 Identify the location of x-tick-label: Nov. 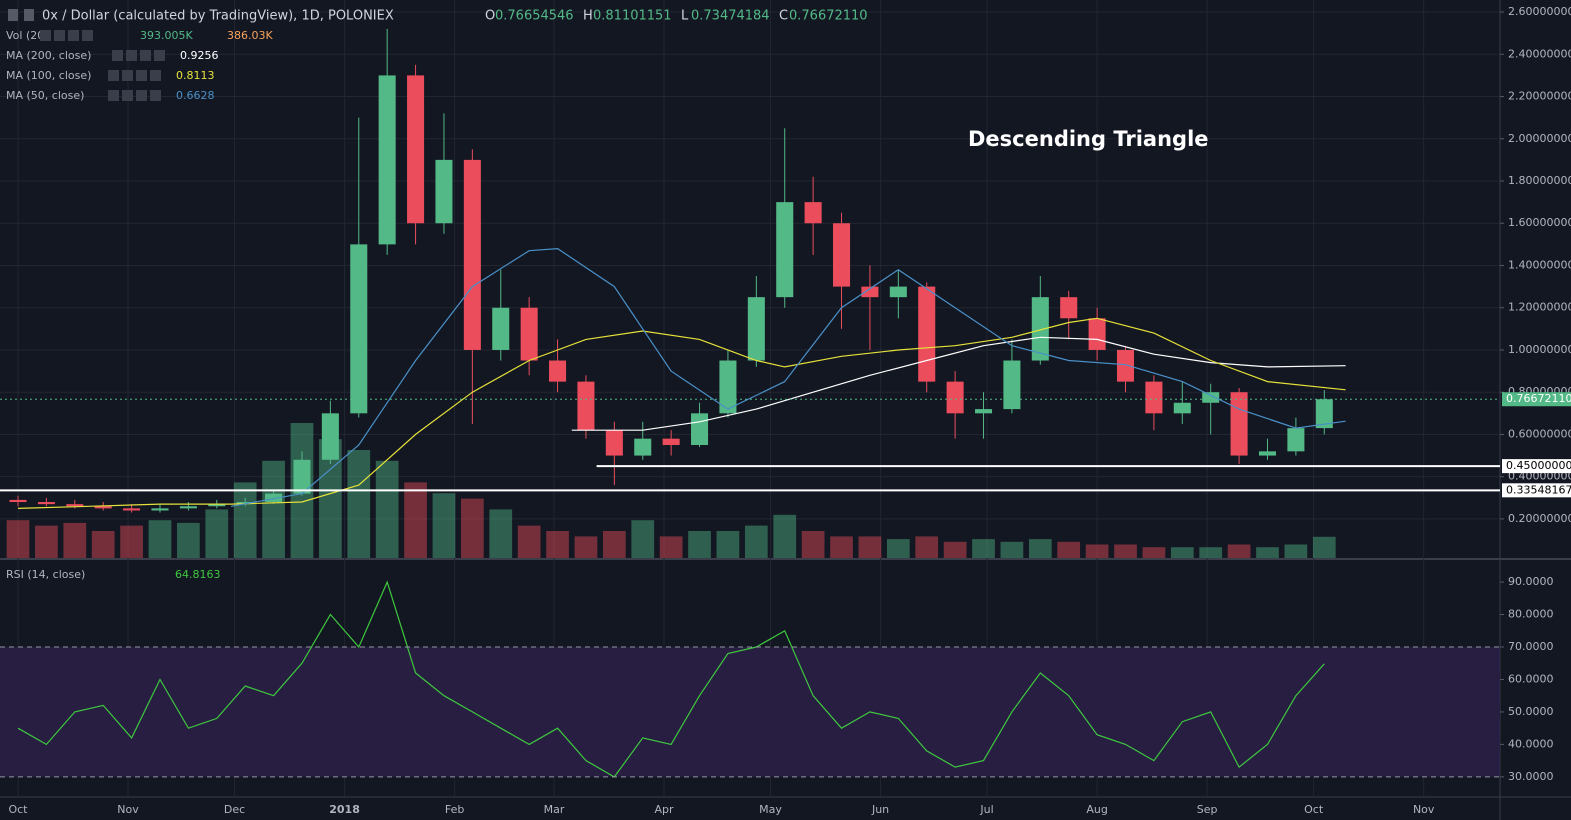
(128, 809).